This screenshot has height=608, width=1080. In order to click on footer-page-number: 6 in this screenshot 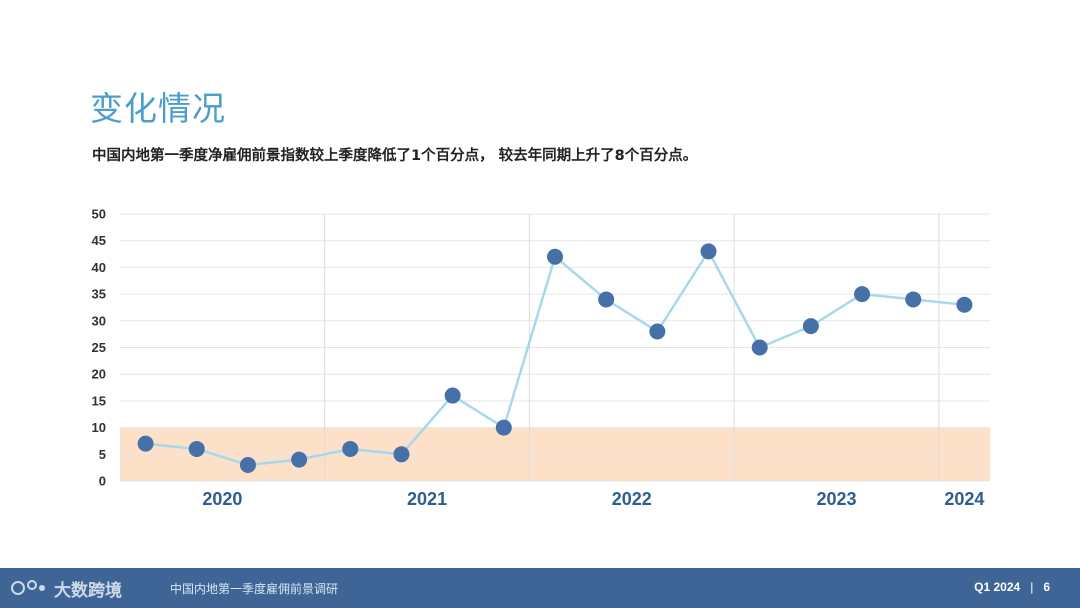, I will do `click(1046, 587)`.